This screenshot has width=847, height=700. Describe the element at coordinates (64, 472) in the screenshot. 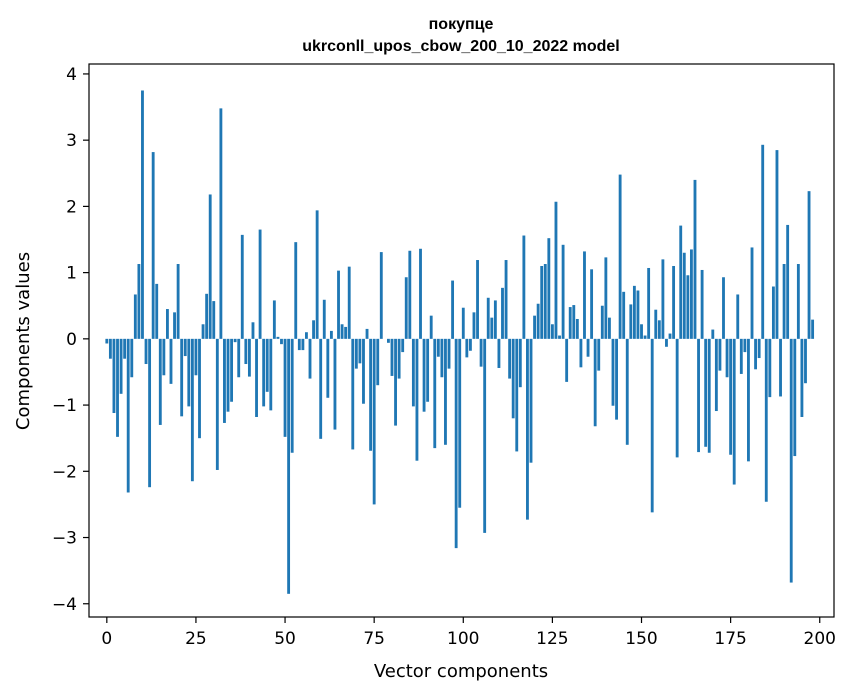

I see `y-tick-label: −2` at that location.